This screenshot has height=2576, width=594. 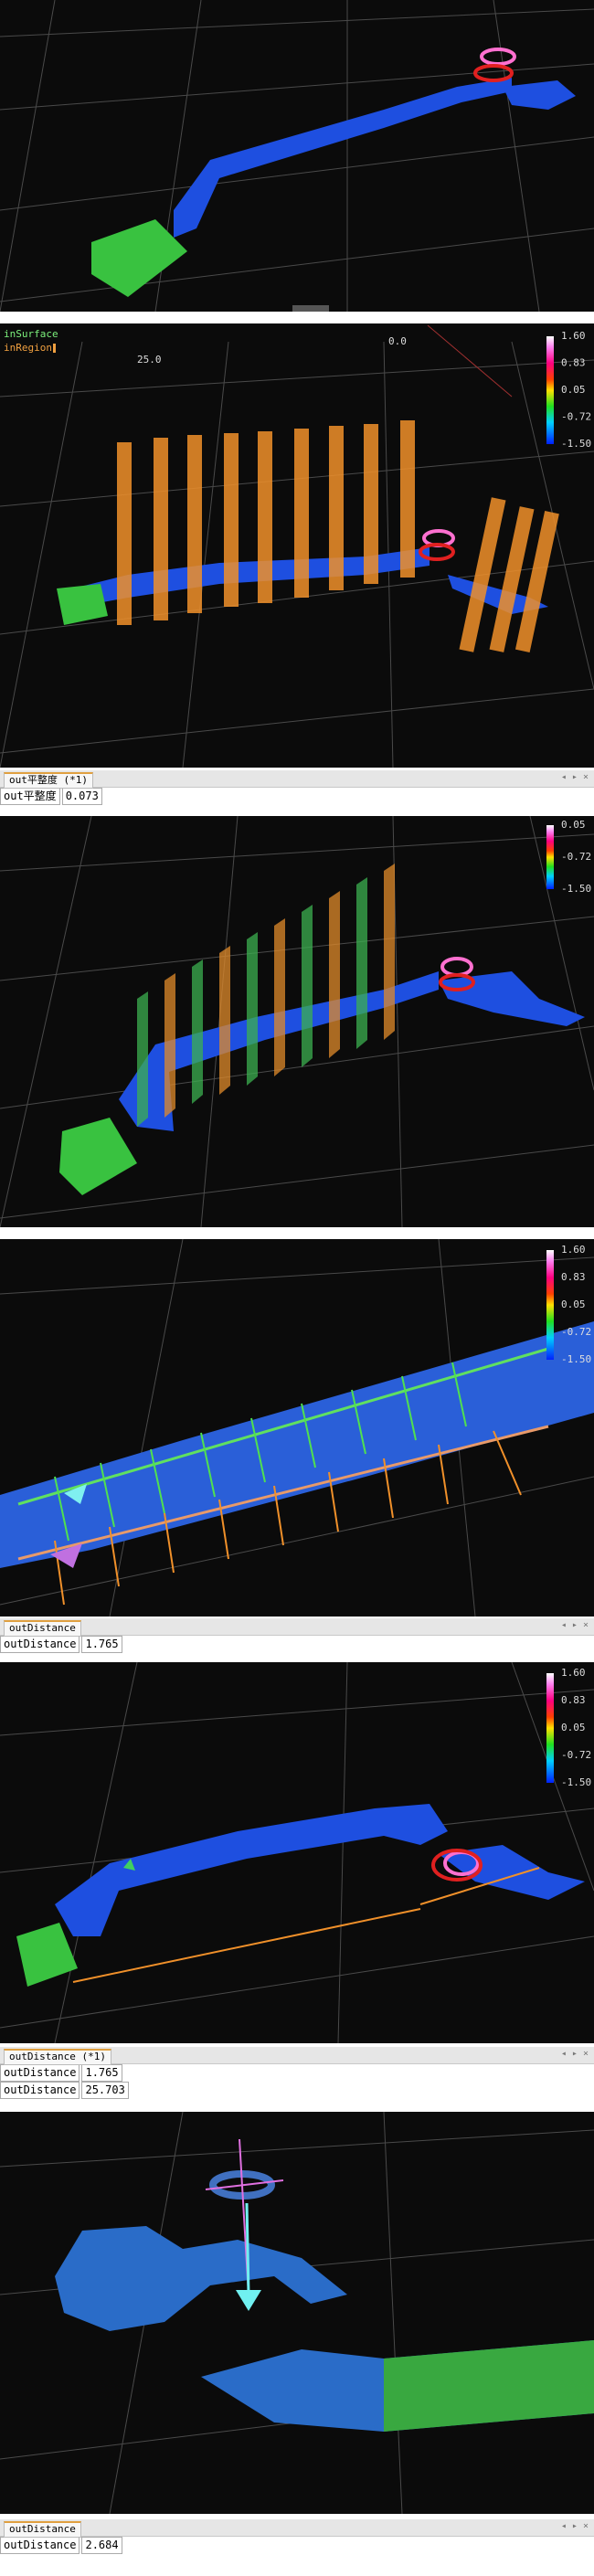 I want to click on colorbar: 0.05 -0.72 -1.50, so click(x=568, y=857).